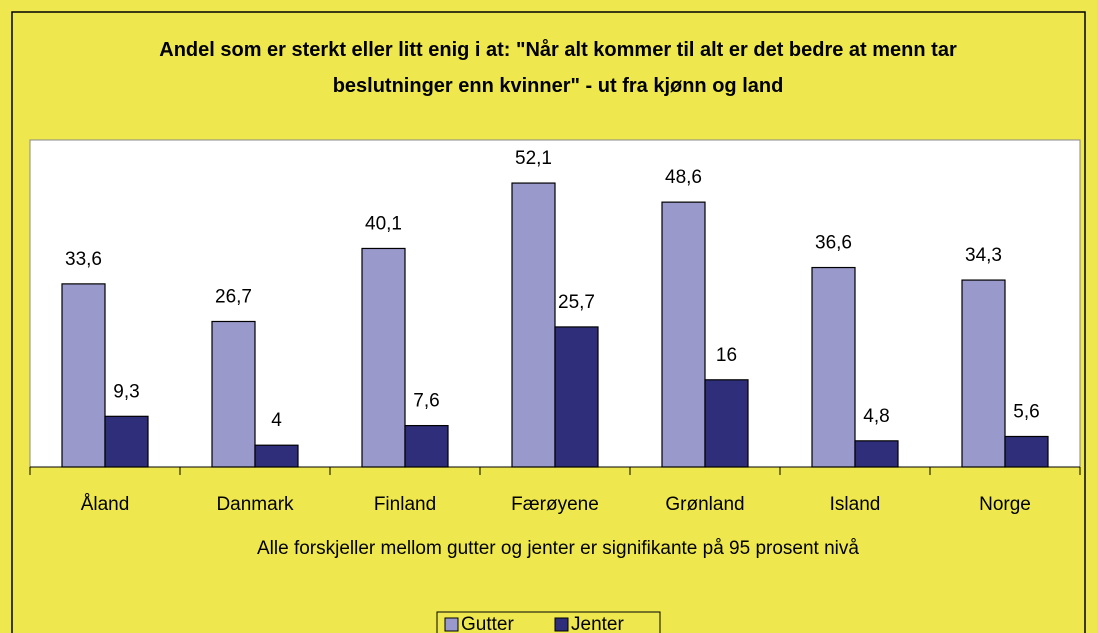 The width and height of the screenshot is (1097, 633). I want to click on value-label: 5,6, so click(1026, 411).